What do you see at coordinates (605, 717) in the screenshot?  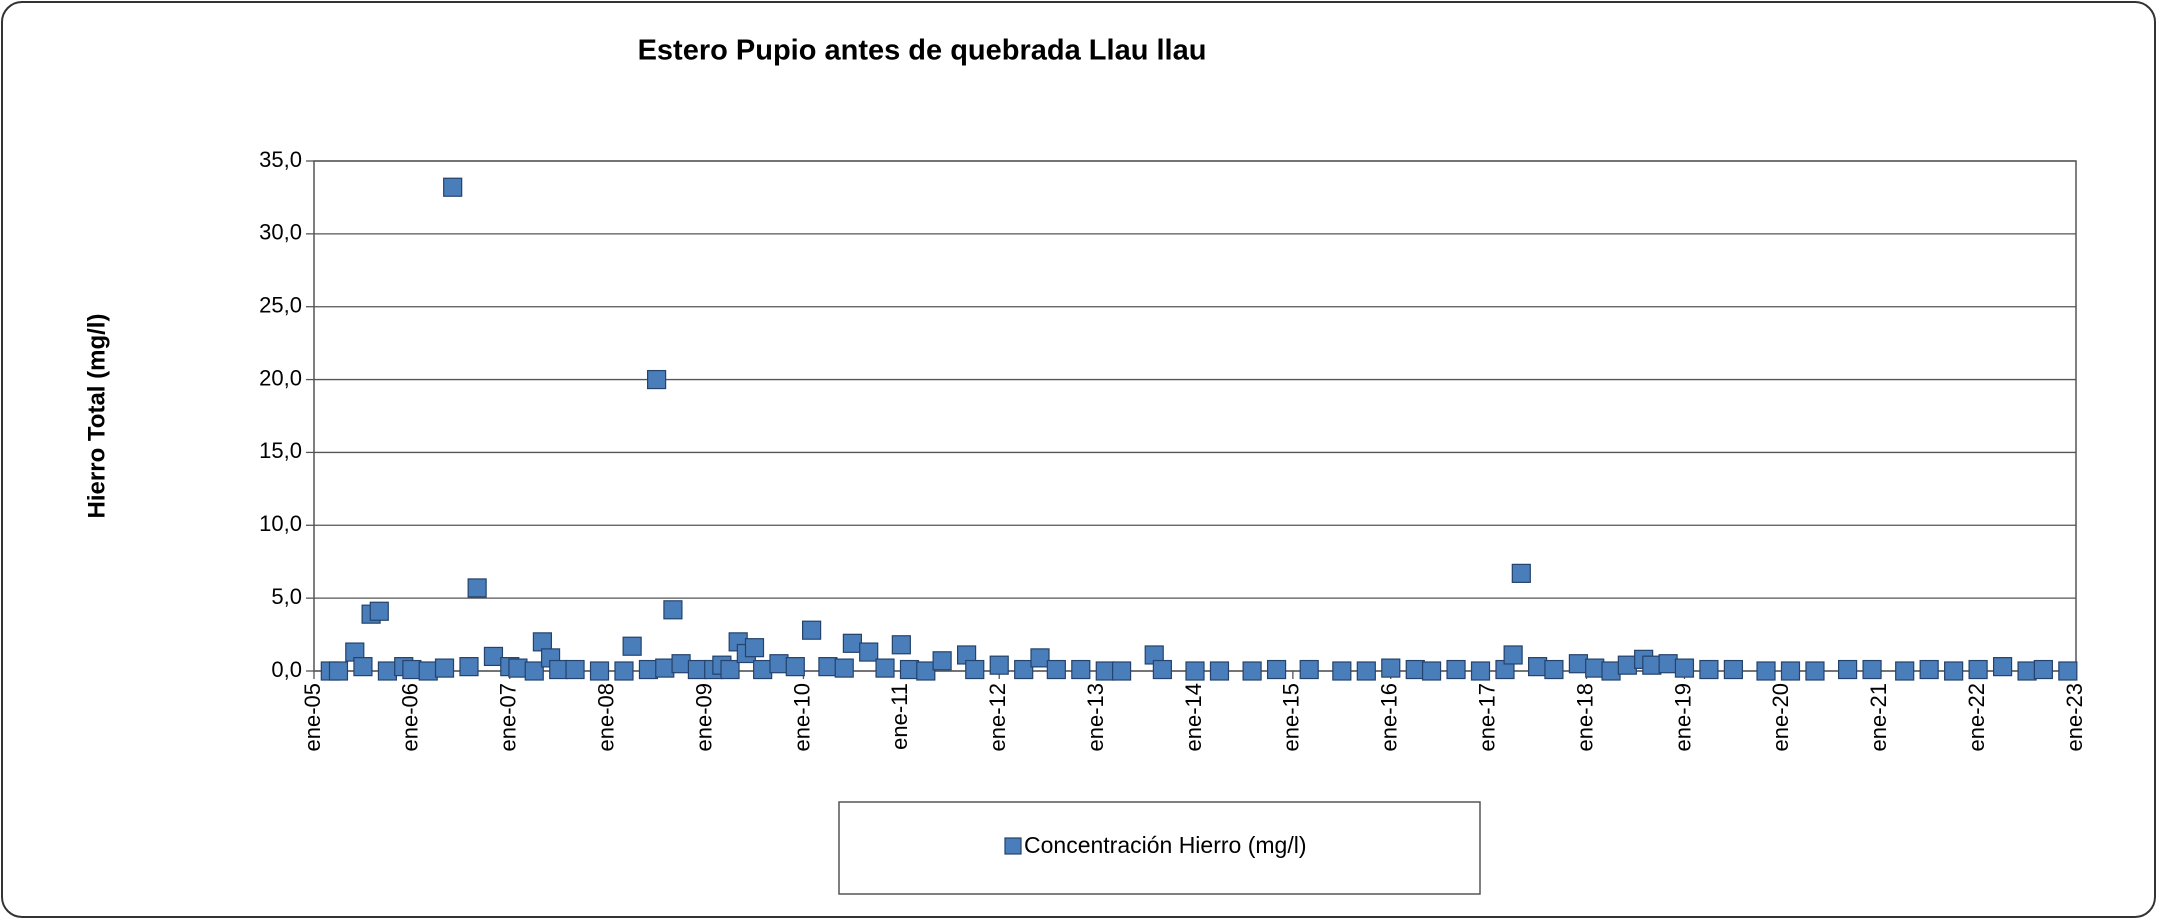 I see `x-tick-label: ene-08` at bounding box center [605, 717].